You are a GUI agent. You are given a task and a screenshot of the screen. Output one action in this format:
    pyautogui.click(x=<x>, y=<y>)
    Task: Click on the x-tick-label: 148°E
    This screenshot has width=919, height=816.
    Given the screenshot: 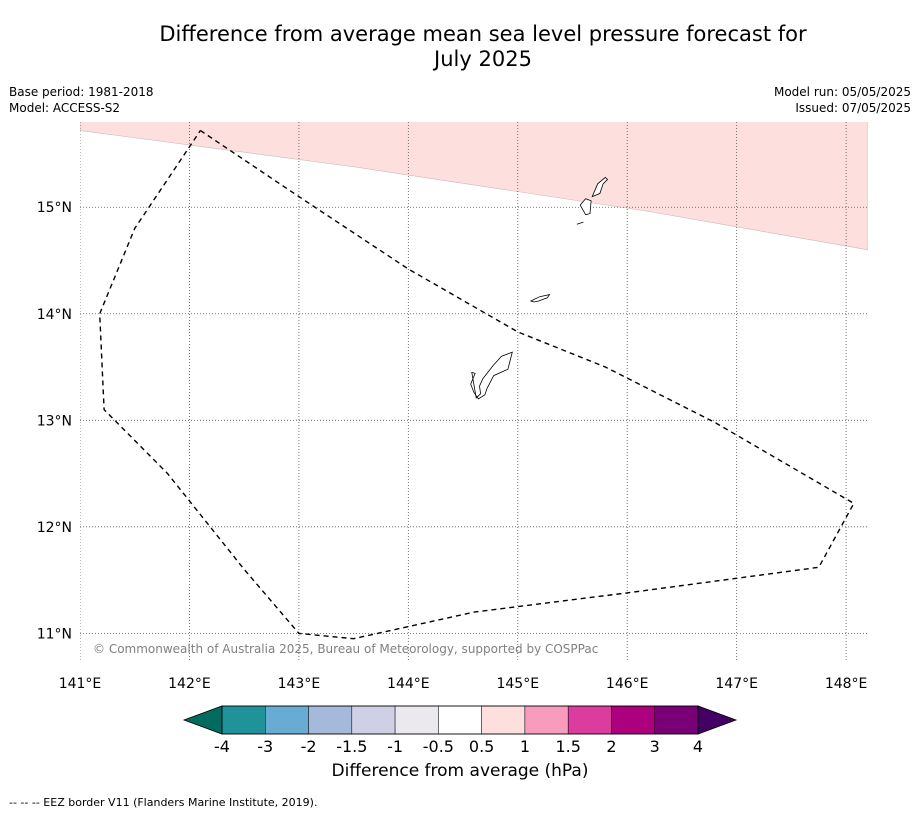 What is the action you would take?
    pyautogui.click(x=846, y=684)
    